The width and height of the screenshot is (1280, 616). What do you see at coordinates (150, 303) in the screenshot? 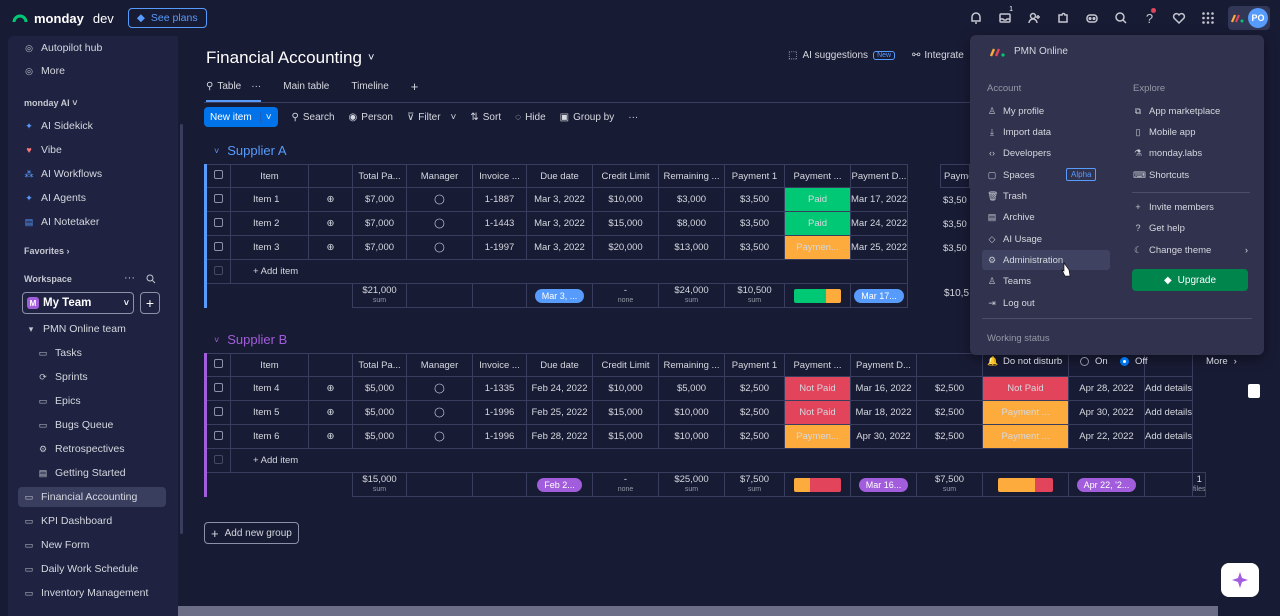
I see `add-workspace-item-button: +` at bounding box center [150, 303].